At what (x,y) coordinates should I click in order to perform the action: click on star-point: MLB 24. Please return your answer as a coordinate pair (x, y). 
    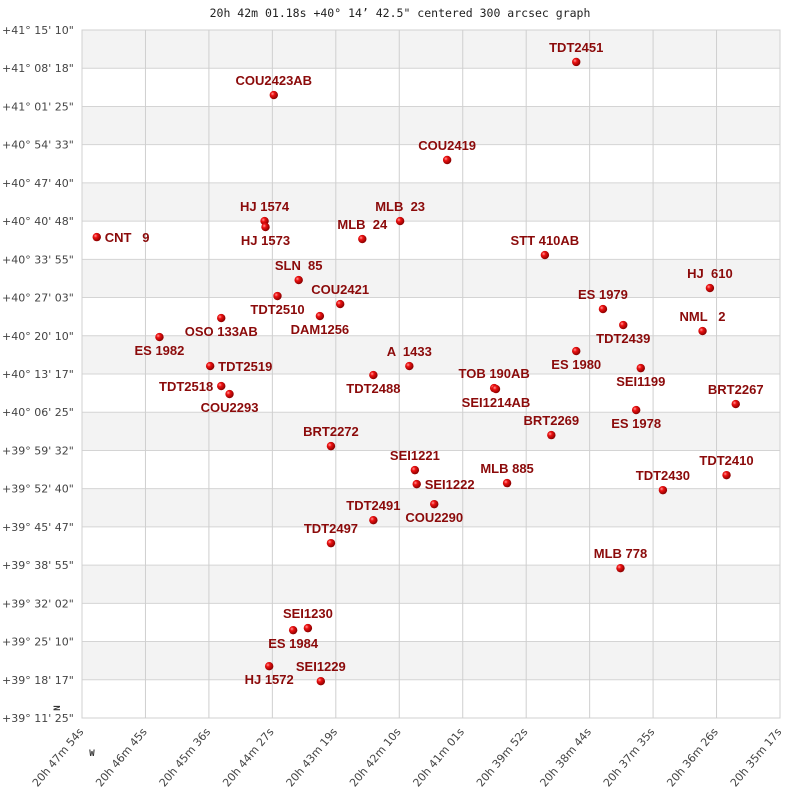
    Looking at the image, I should click on (362, 230).